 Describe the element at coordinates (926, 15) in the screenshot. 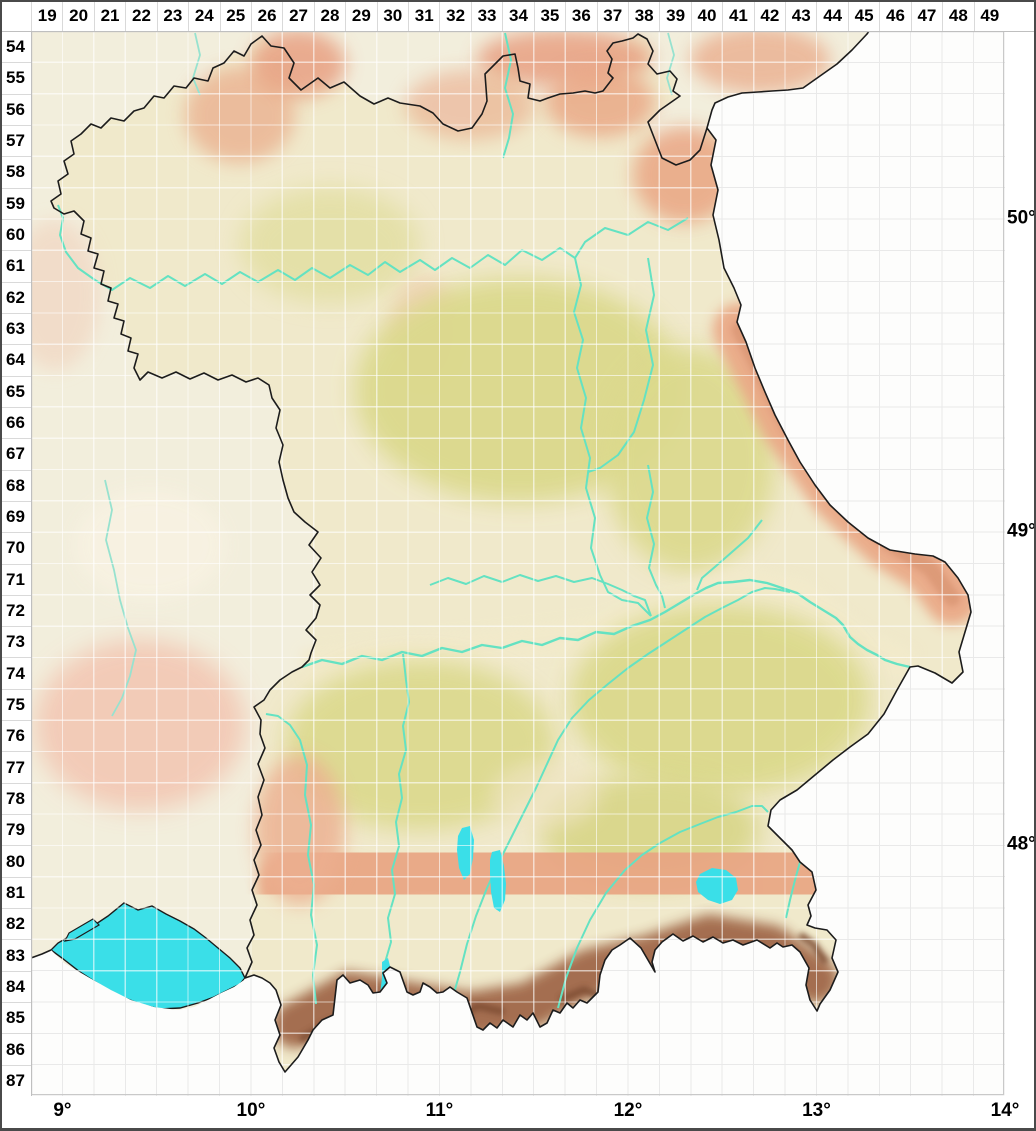

I see `grid-column-label-47: 47` at that location.